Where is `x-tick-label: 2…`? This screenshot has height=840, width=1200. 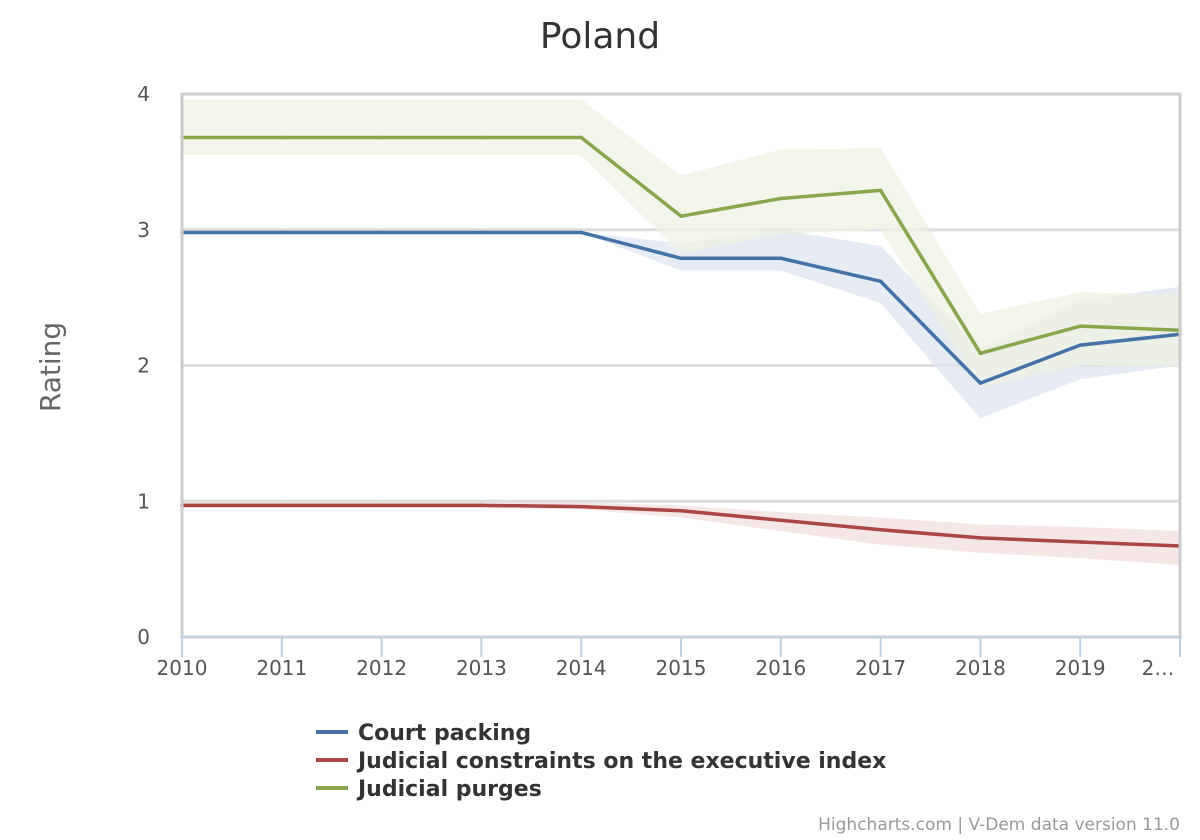
x-tick-label: 2… is located at coordinates (1158, 668).